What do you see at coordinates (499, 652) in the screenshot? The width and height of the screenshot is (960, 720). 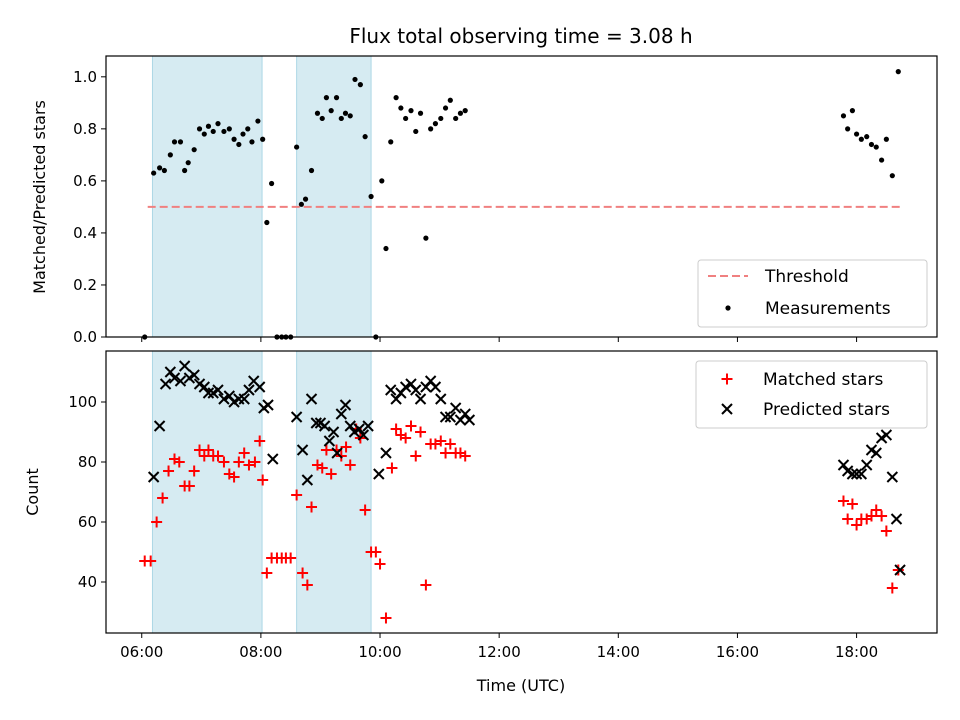 I see `x-tick-label: 12:00` at bounding box center [499, 652].